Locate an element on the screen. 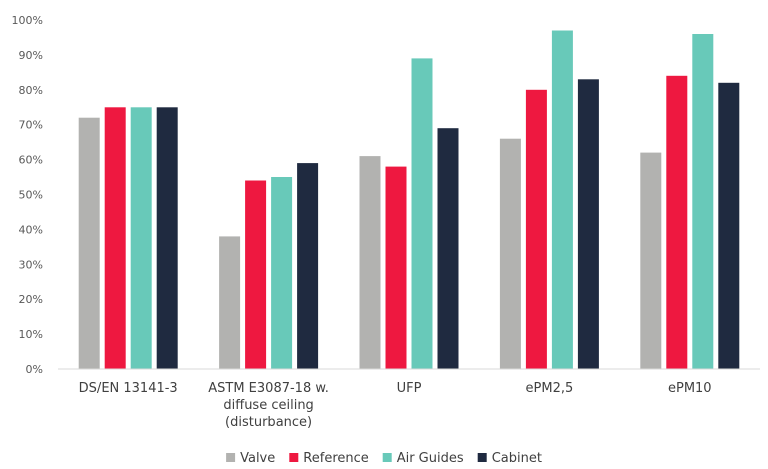 This screenshot has width=768, height=469. y-axis-tick-labels: 0% 10% 20% 30% 40% 50% 60% 70% 80% 90% 100% is located at coordinates (27, 195).